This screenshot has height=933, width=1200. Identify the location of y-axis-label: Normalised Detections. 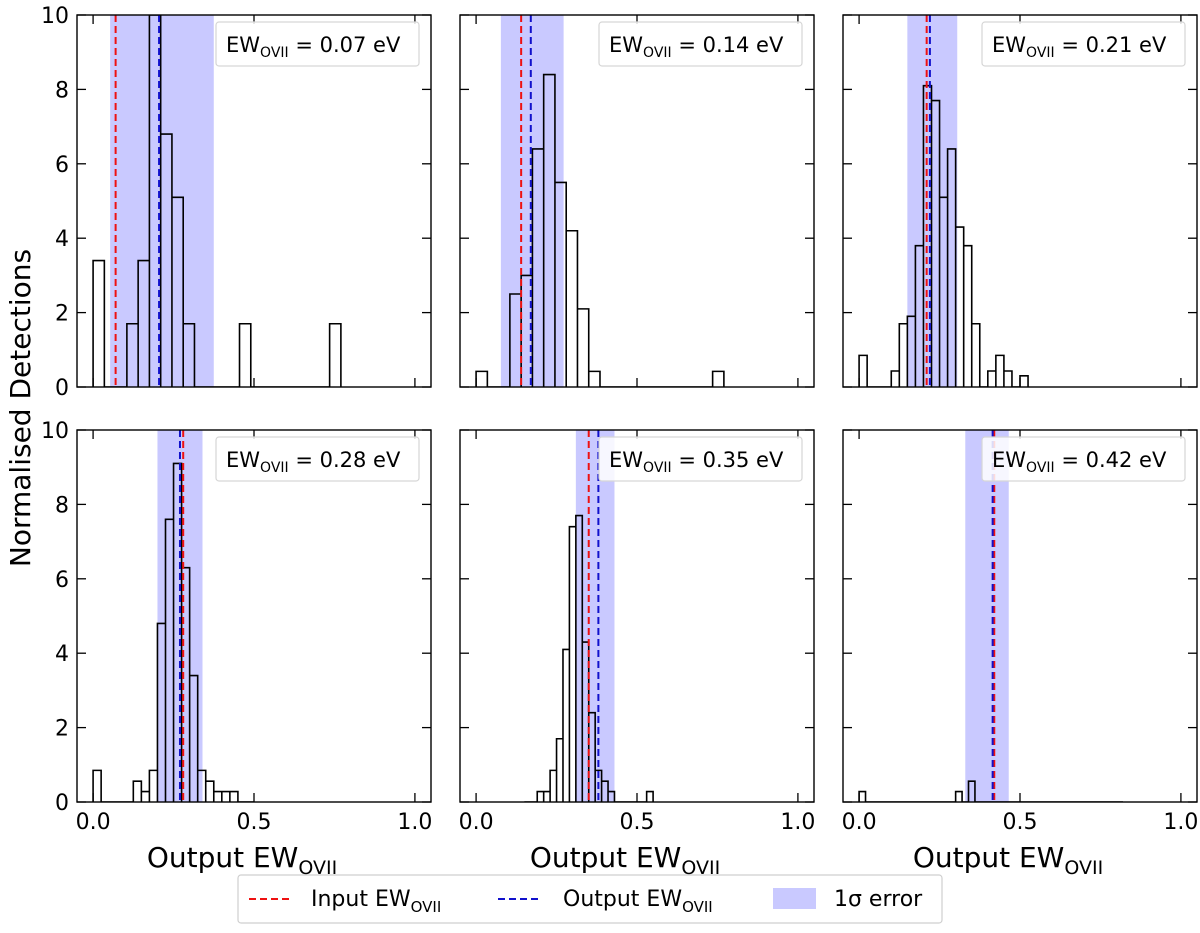
(20, 408).